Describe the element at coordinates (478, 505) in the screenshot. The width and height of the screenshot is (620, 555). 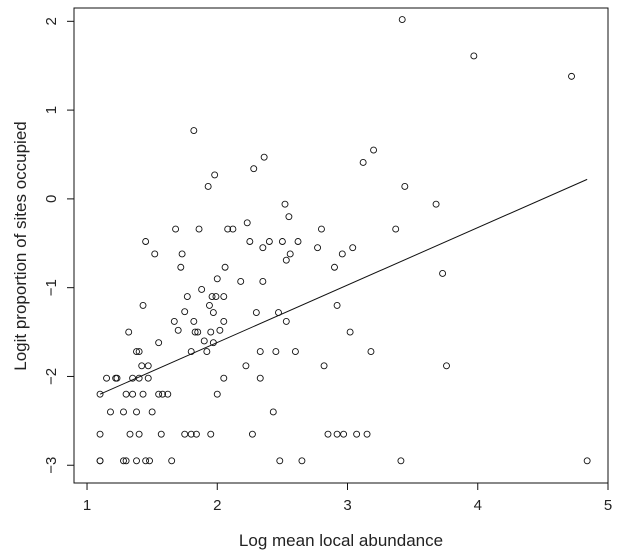
I see `x-tick-label: 4` at that location.